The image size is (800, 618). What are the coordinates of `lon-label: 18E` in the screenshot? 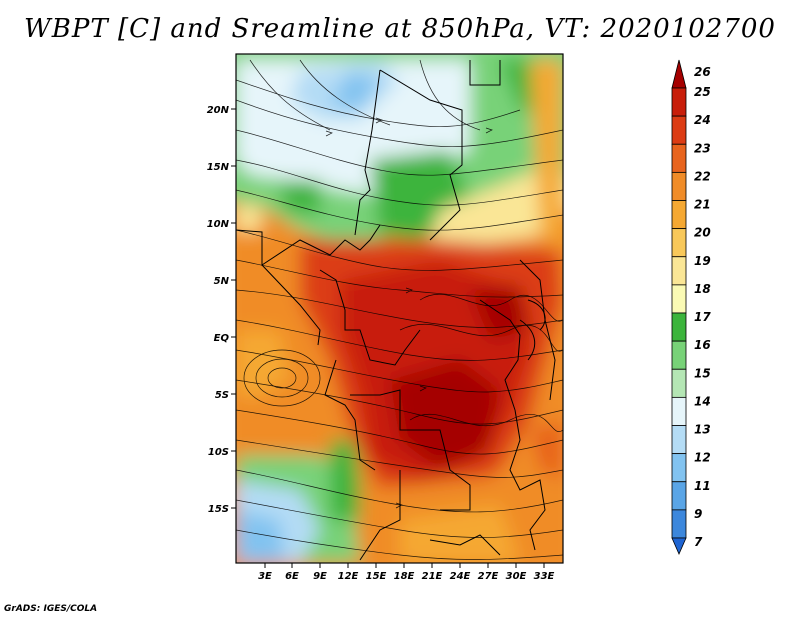 It's located at (404, 576).